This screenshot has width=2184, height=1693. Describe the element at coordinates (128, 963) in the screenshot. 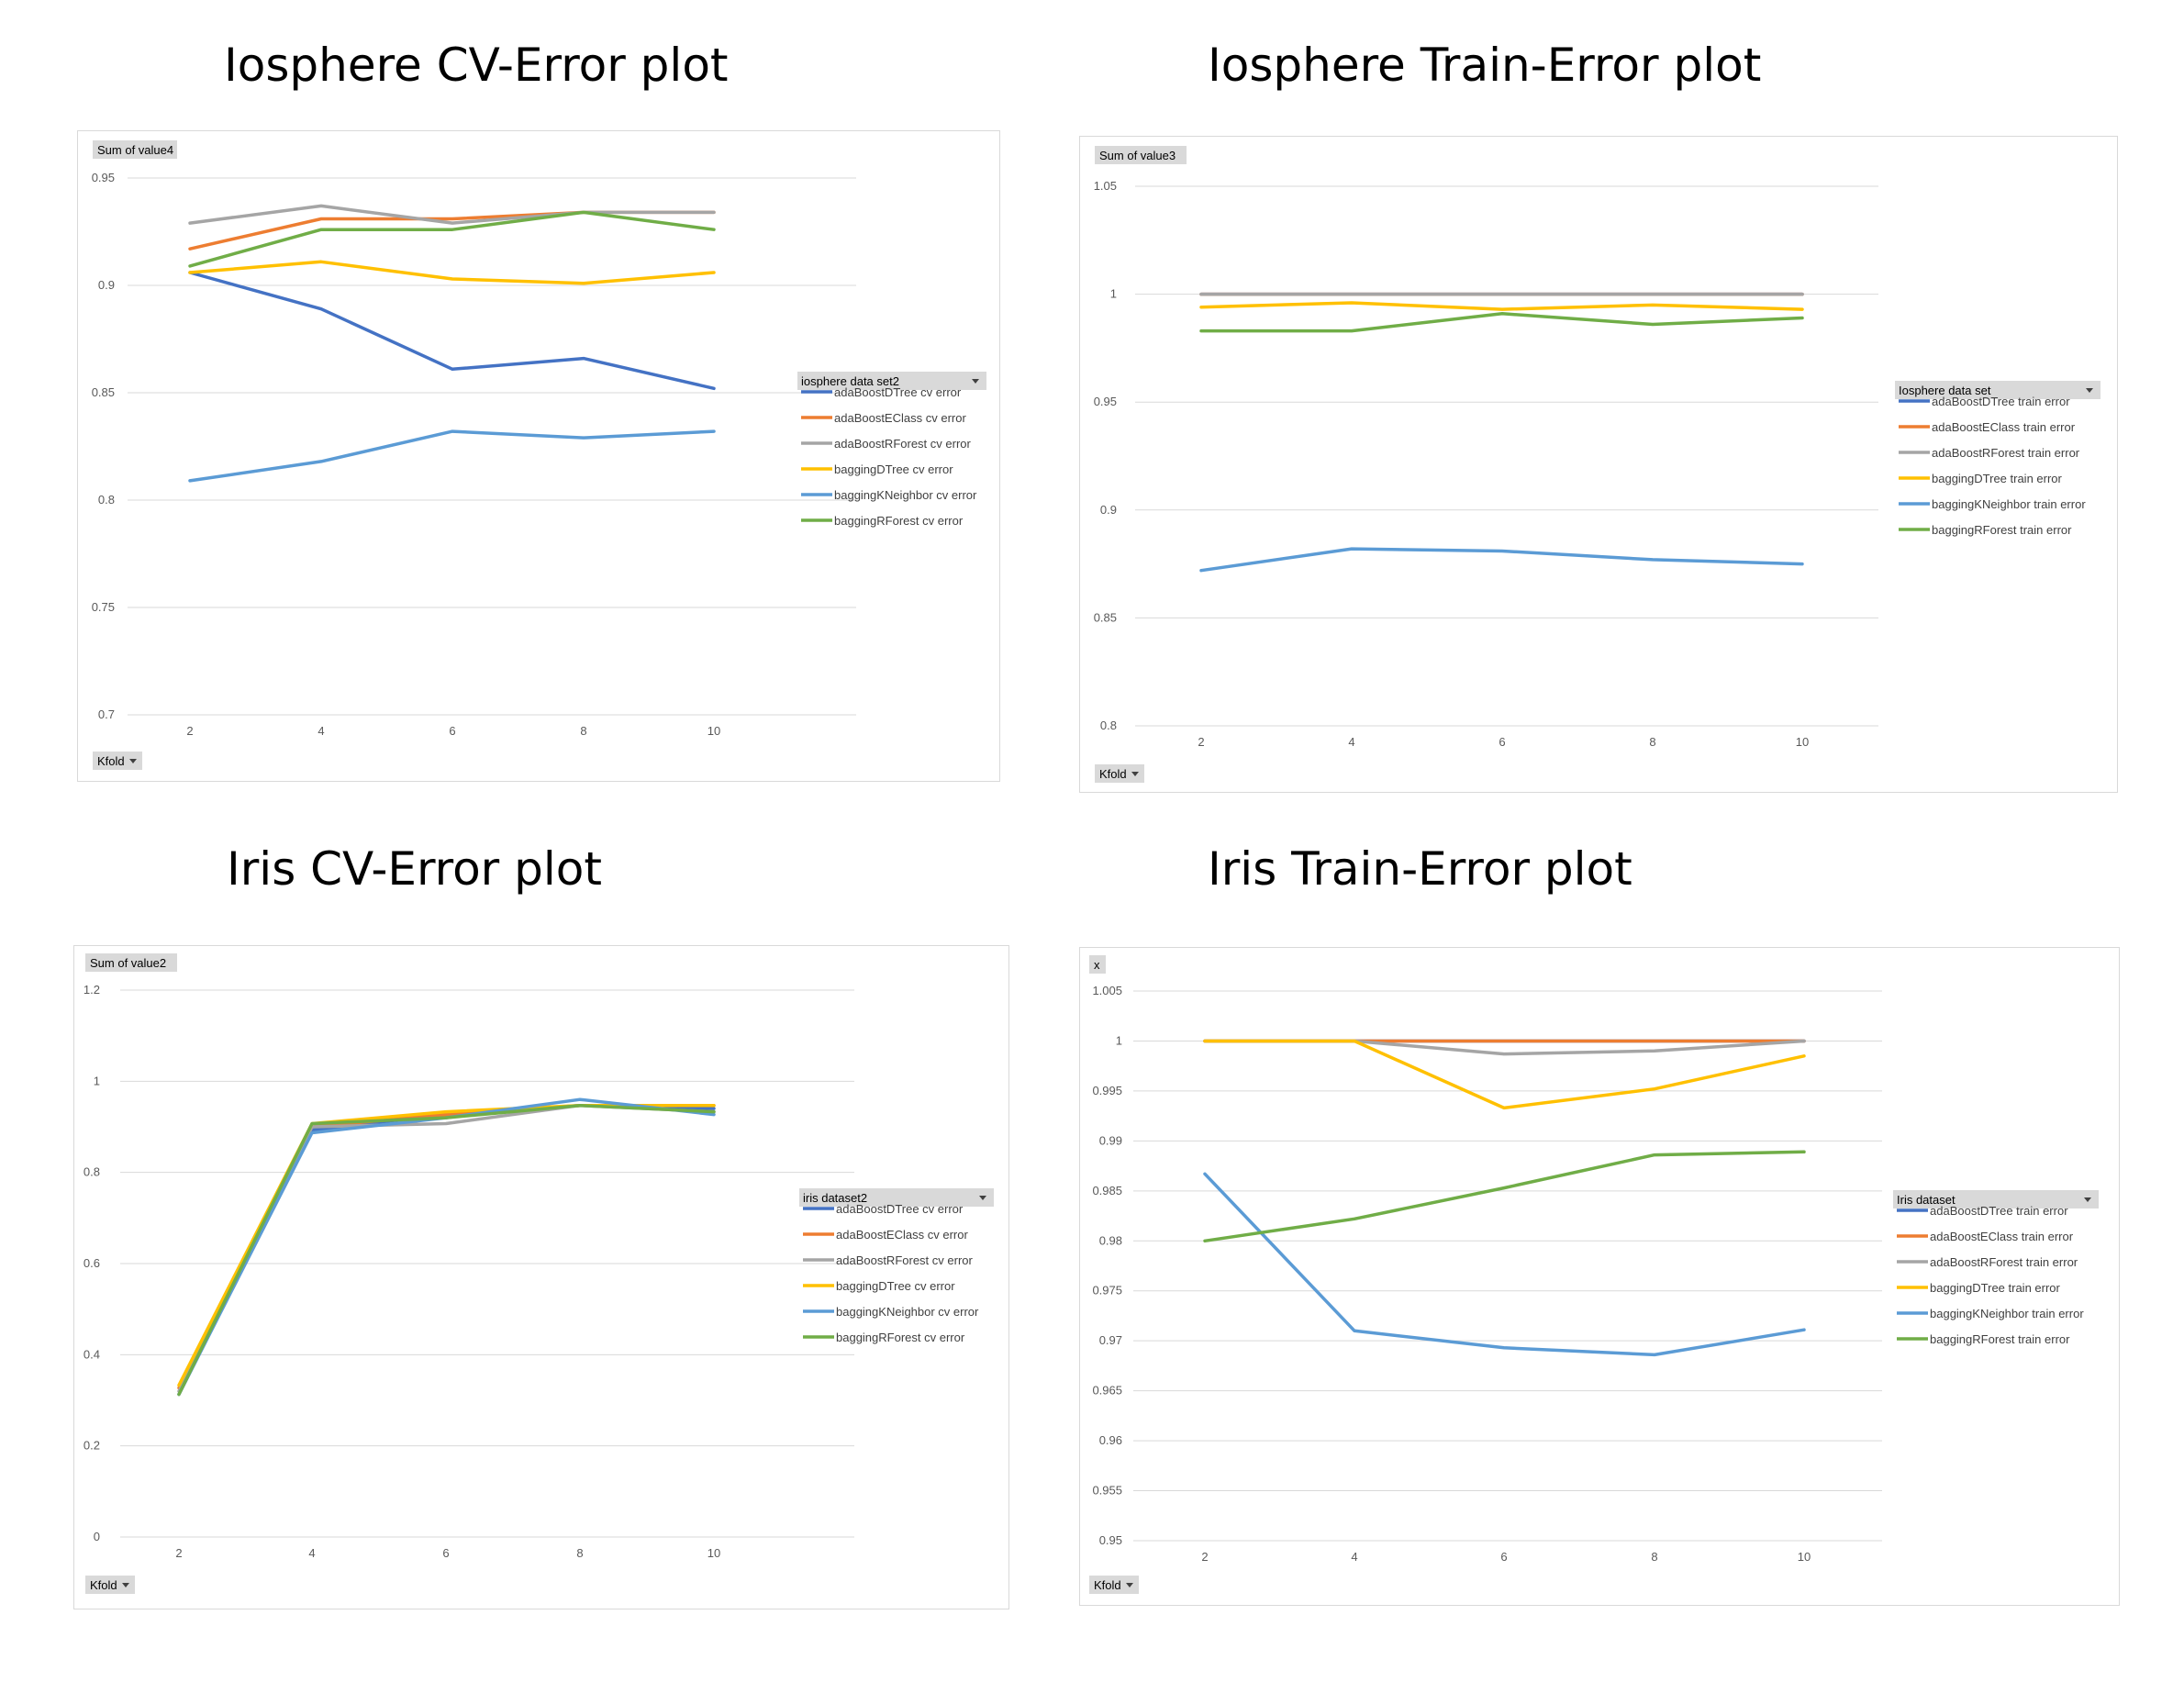

I see `svg-text: Sum of value2` at that location.